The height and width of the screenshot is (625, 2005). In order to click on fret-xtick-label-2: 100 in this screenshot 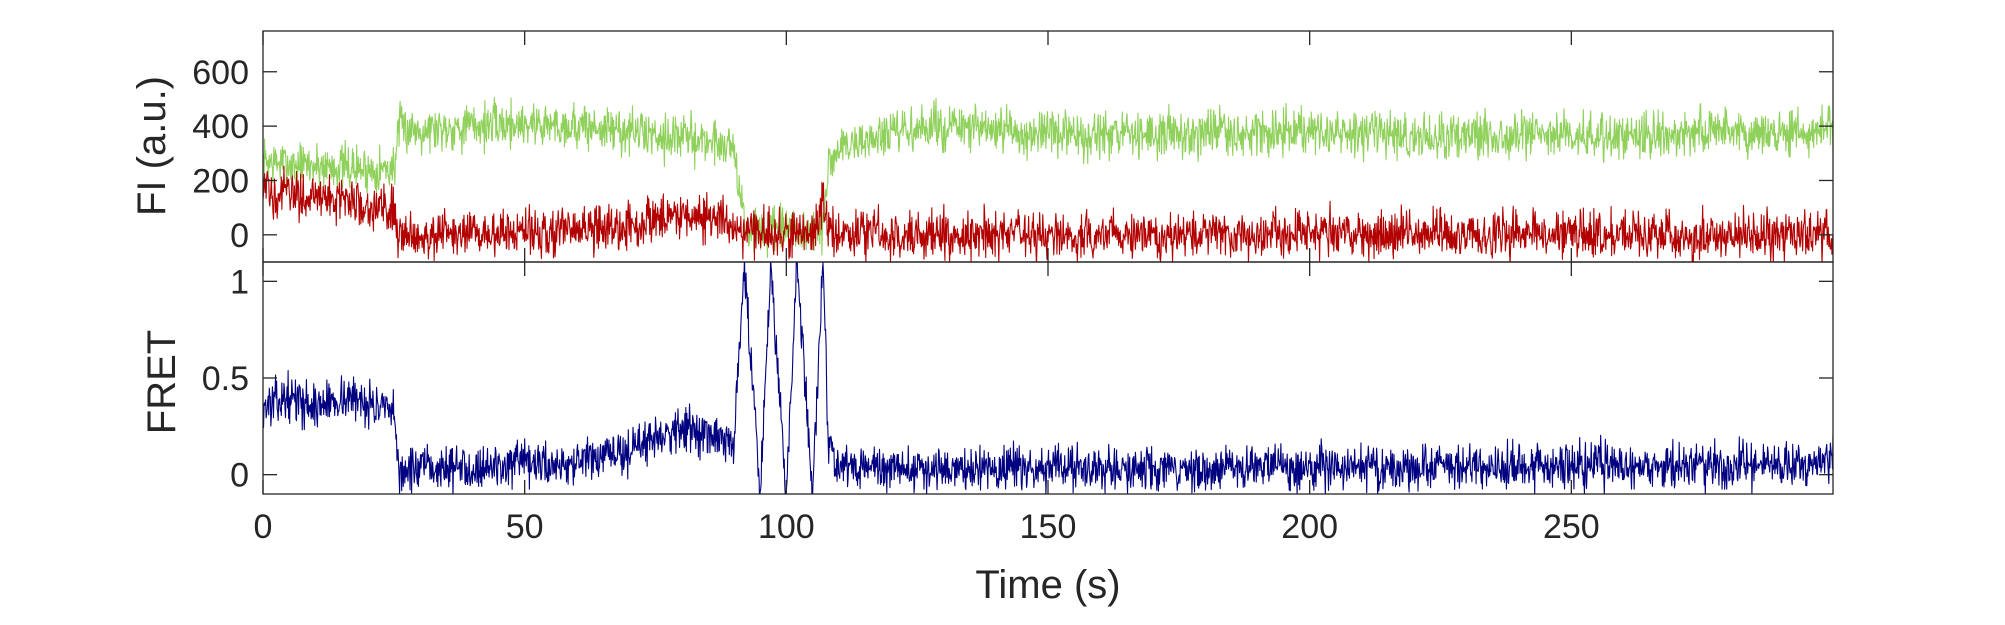, I will do `click(786, 527)`.